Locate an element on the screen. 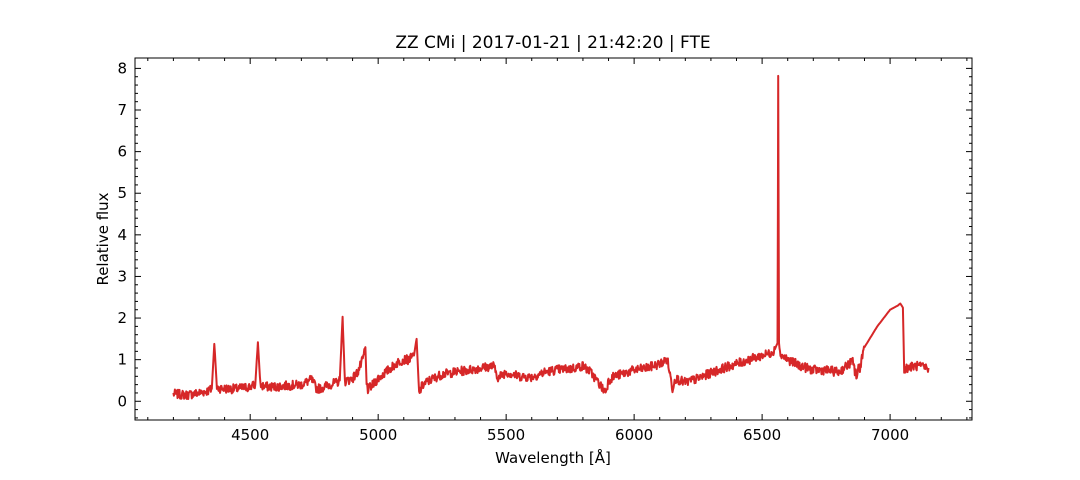 The image size is (1080, 480). chart-title: ZZ CMi | 2017-01-21 | 21:42:20 | FTE is located at coordinates (552, 43).